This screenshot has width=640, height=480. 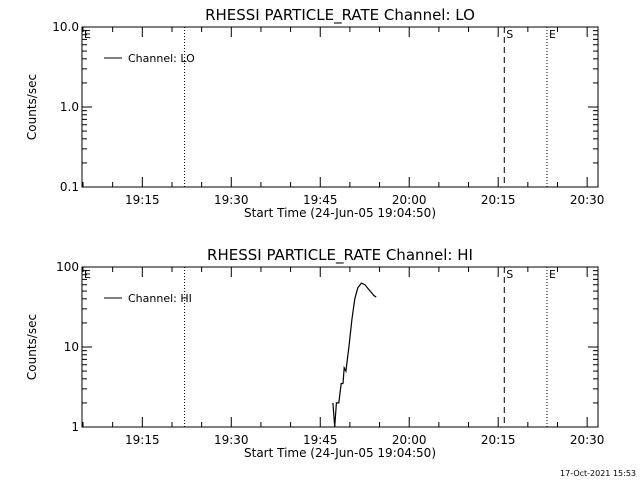 I want to click on y-tick-label: 1, so click(x=75, y=427).